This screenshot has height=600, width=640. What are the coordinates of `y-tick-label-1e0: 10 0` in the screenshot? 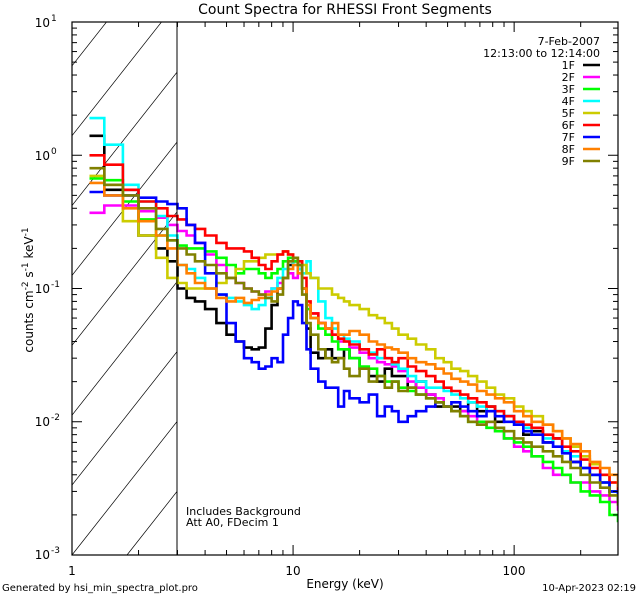 It's located at (46, 155).